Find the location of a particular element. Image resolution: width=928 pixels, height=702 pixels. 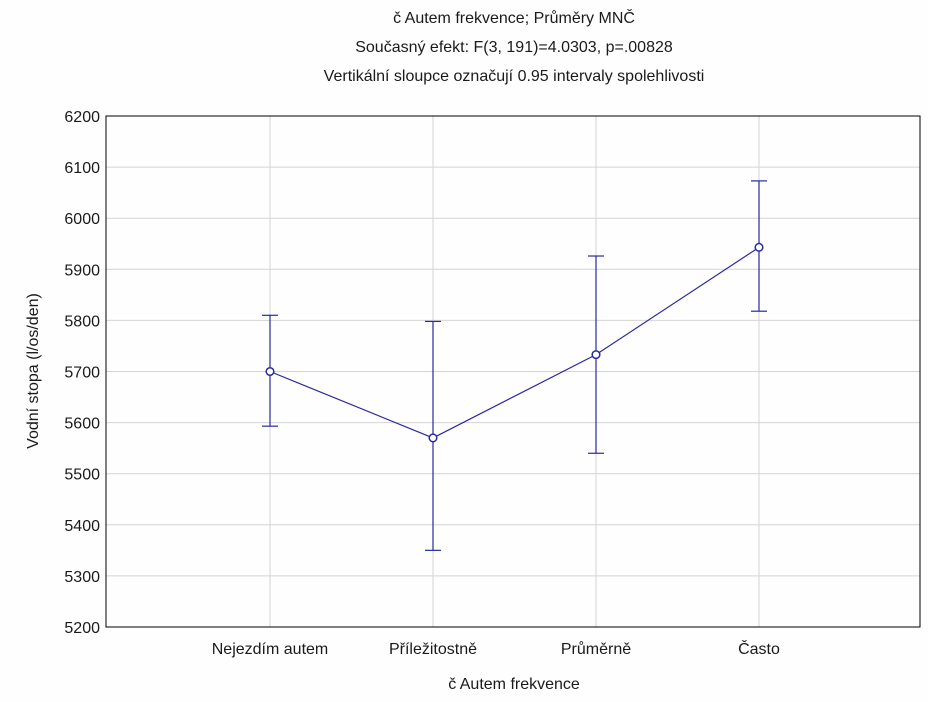

chart-title-line-1: č Autem frekvence; Průměry MNČ is located at coordinates (514, 17).